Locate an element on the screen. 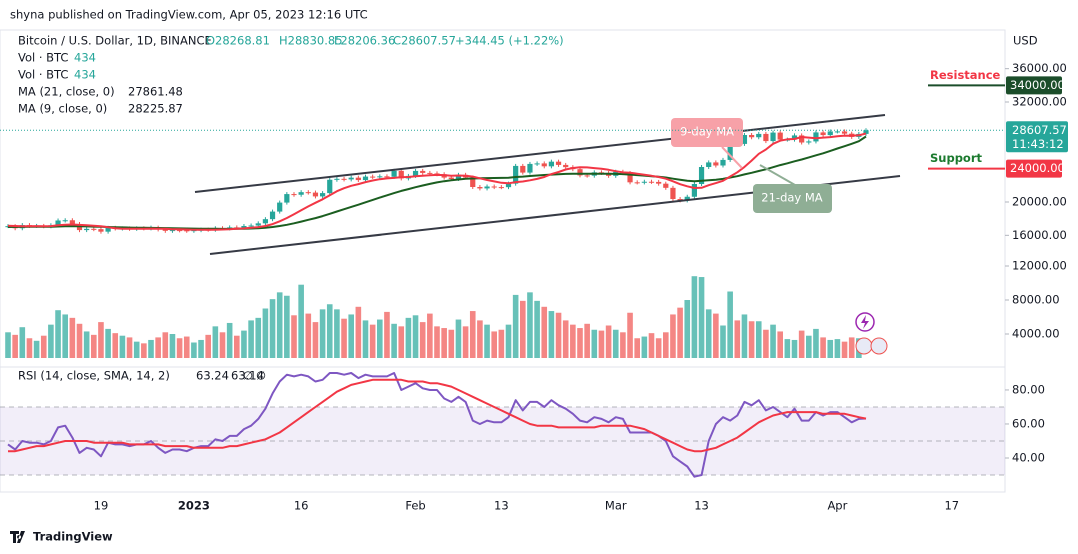 The width and height of the screenshot is (1078, 554). arrow is located at coordinates (777, 175).